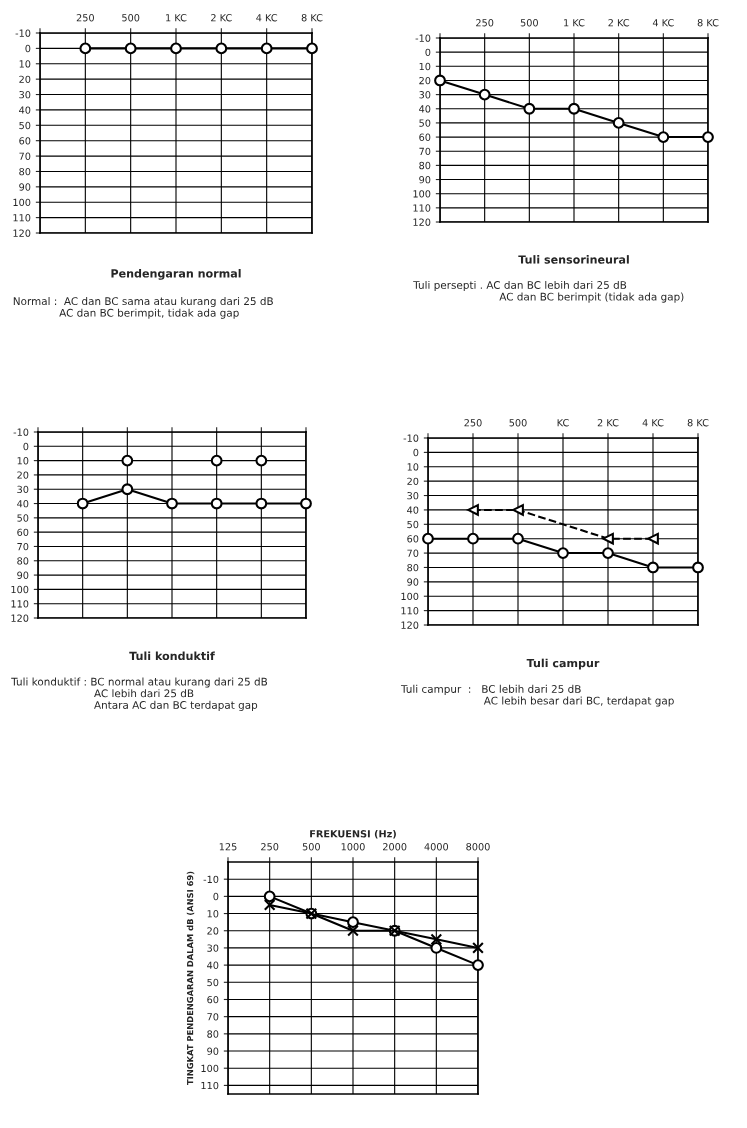 This screenshot has width=747, height=1128. I want to click on x-tick-label: 2000, so click(395, 847).